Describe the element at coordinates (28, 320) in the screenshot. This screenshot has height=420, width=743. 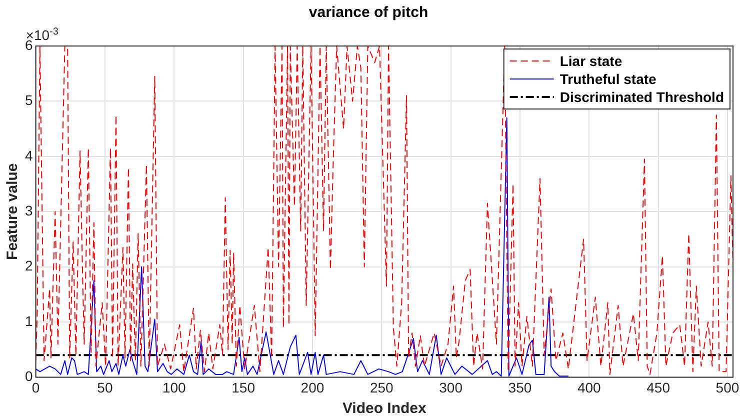
I see `y-tick-label: 1` at that location.